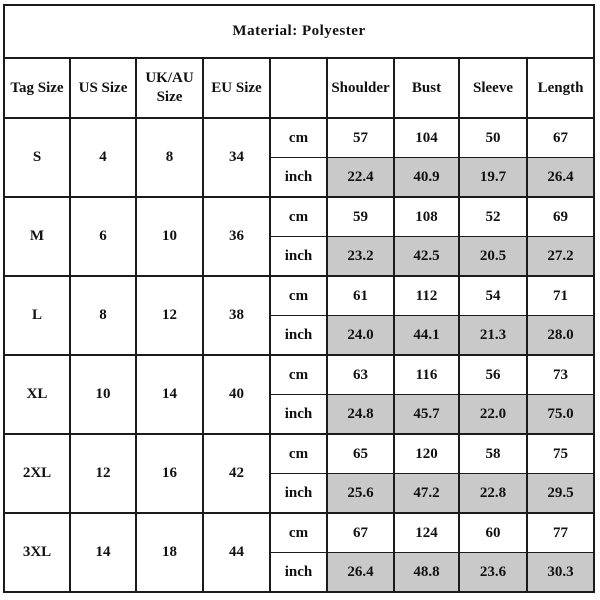  Describe the element at coordinates (103, 473) in the screenshot. I see `us-size-cell: 12` at that location.